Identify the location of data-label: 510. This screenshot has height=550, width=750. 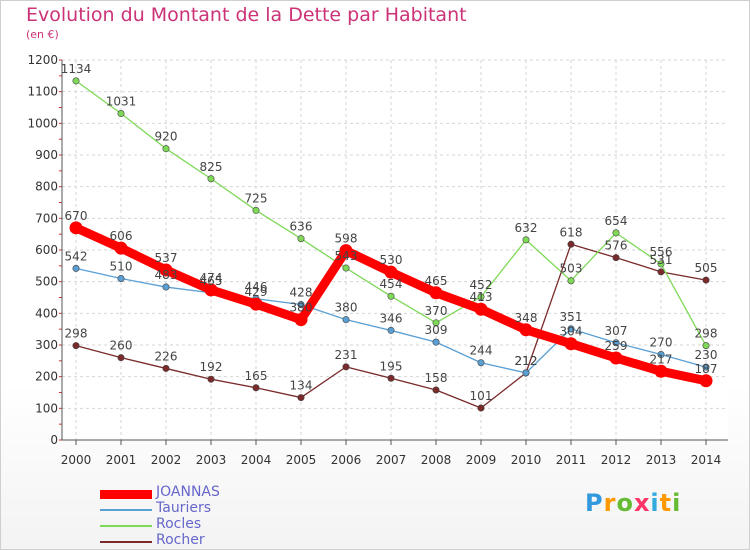
(121, 267).